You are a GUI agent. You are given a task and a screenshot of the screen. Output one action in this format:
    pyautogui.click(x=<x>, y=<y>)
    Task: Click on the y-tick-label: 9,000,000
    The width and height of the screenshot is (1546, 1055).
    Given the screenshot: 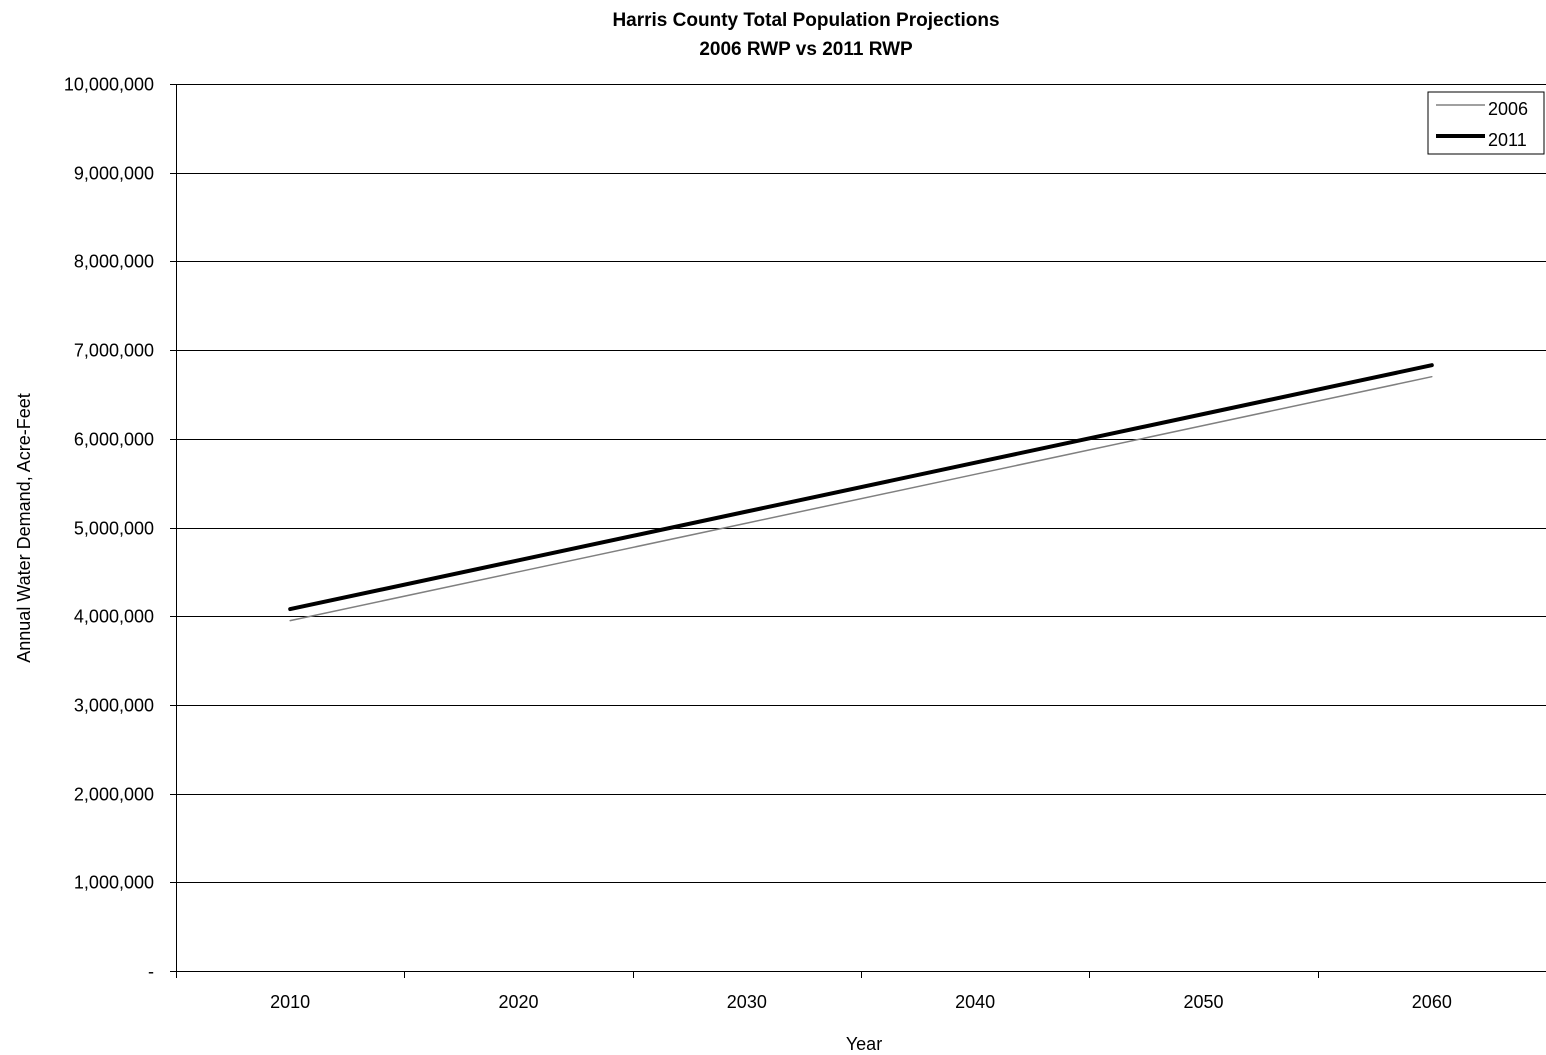 What is the action you would take?
    pyautogui.click(x=114, y=174)
    